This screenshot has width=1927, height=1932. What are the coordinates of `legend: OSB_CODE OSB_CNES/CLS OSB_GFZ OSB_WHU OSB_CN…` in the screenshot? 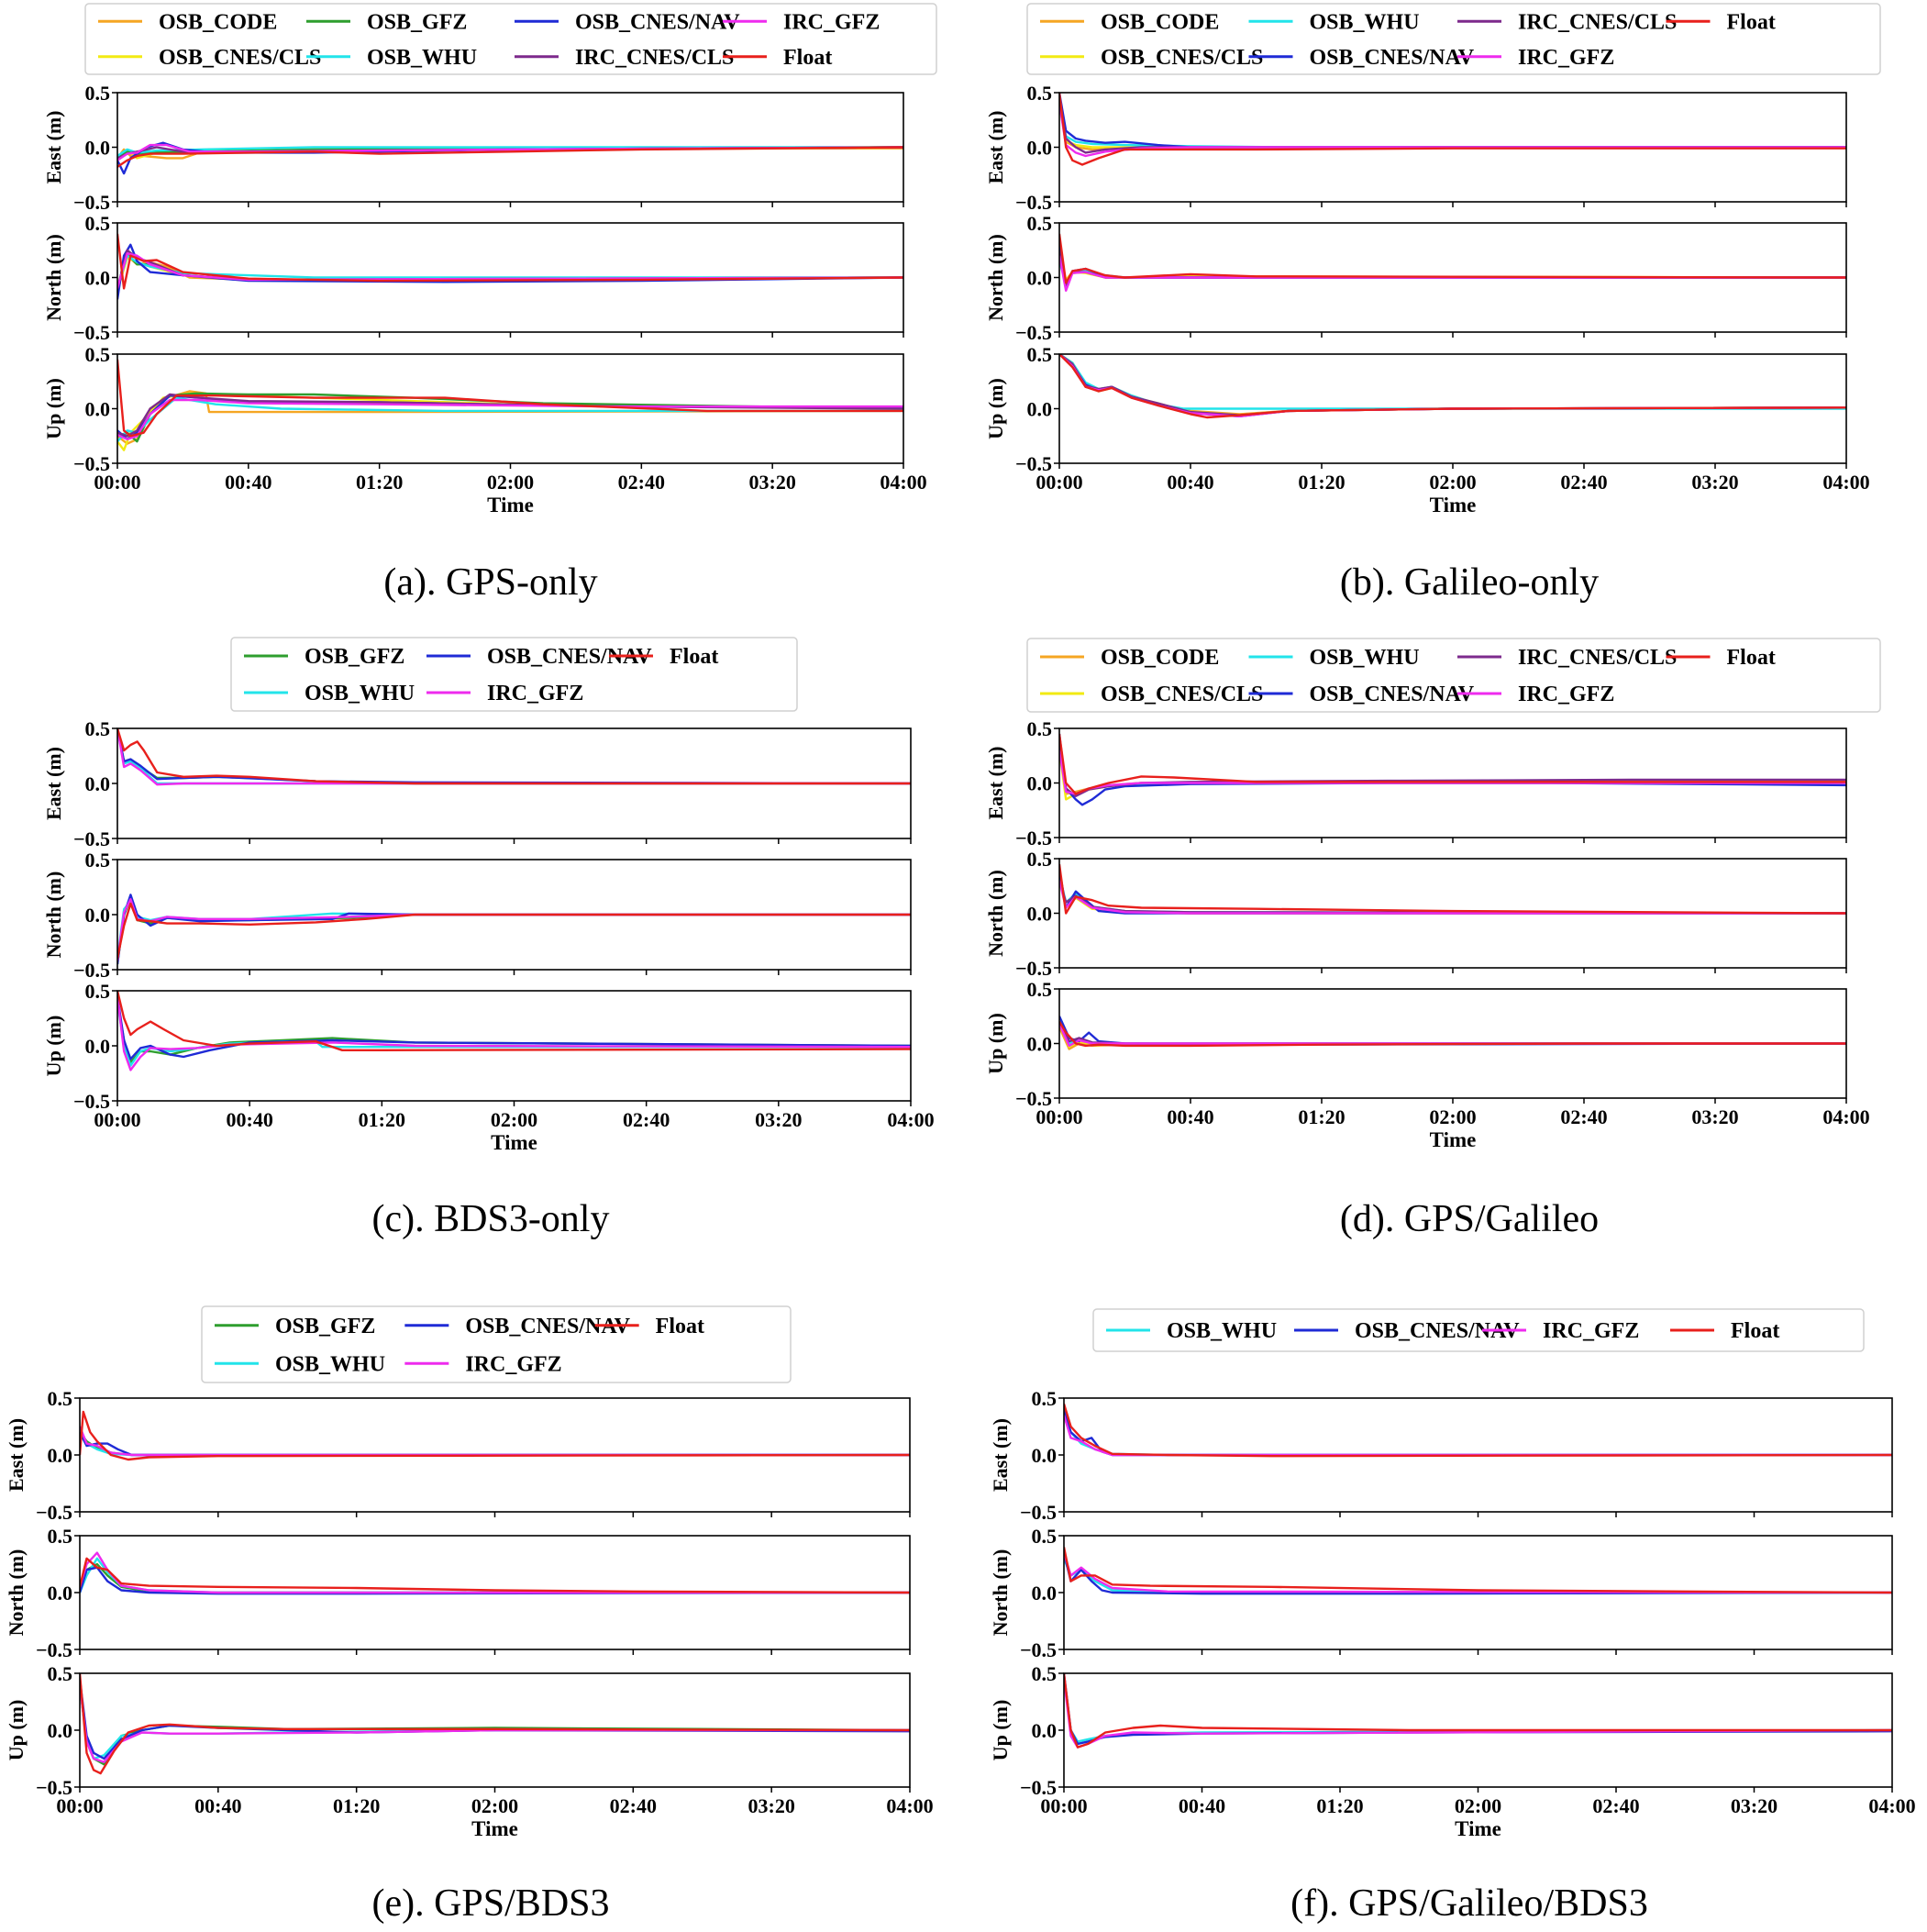 It's located at (510, 39).